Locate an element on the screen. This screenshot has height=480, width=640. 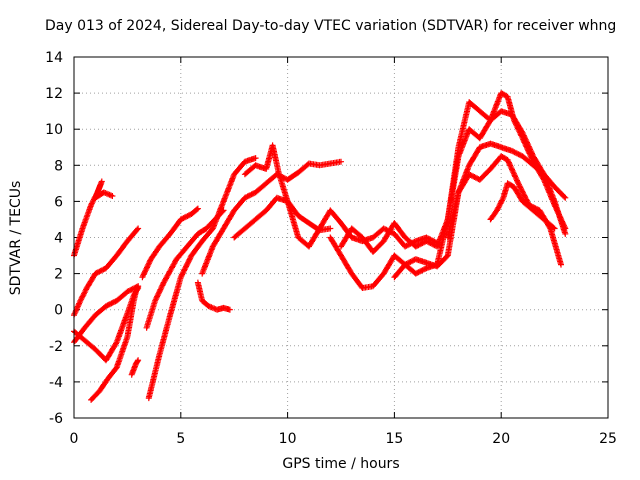
y-tick-label: 0 is located at coordinates (58, 311).